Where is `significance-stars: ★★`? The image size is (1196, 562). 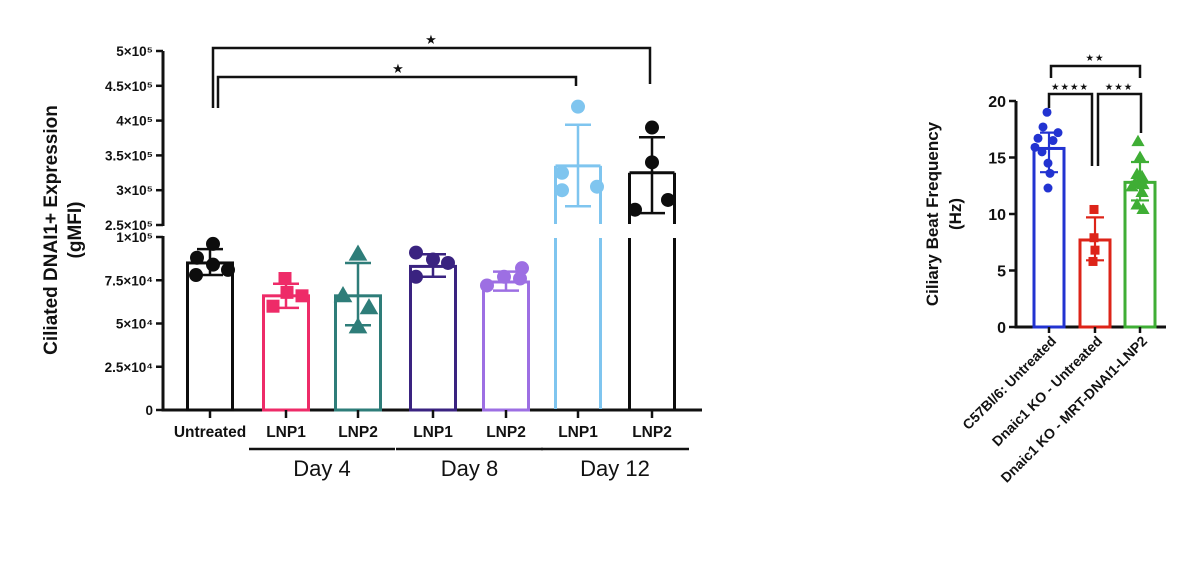 significance-stars: ★★ is located at coordinates (1094, 58).